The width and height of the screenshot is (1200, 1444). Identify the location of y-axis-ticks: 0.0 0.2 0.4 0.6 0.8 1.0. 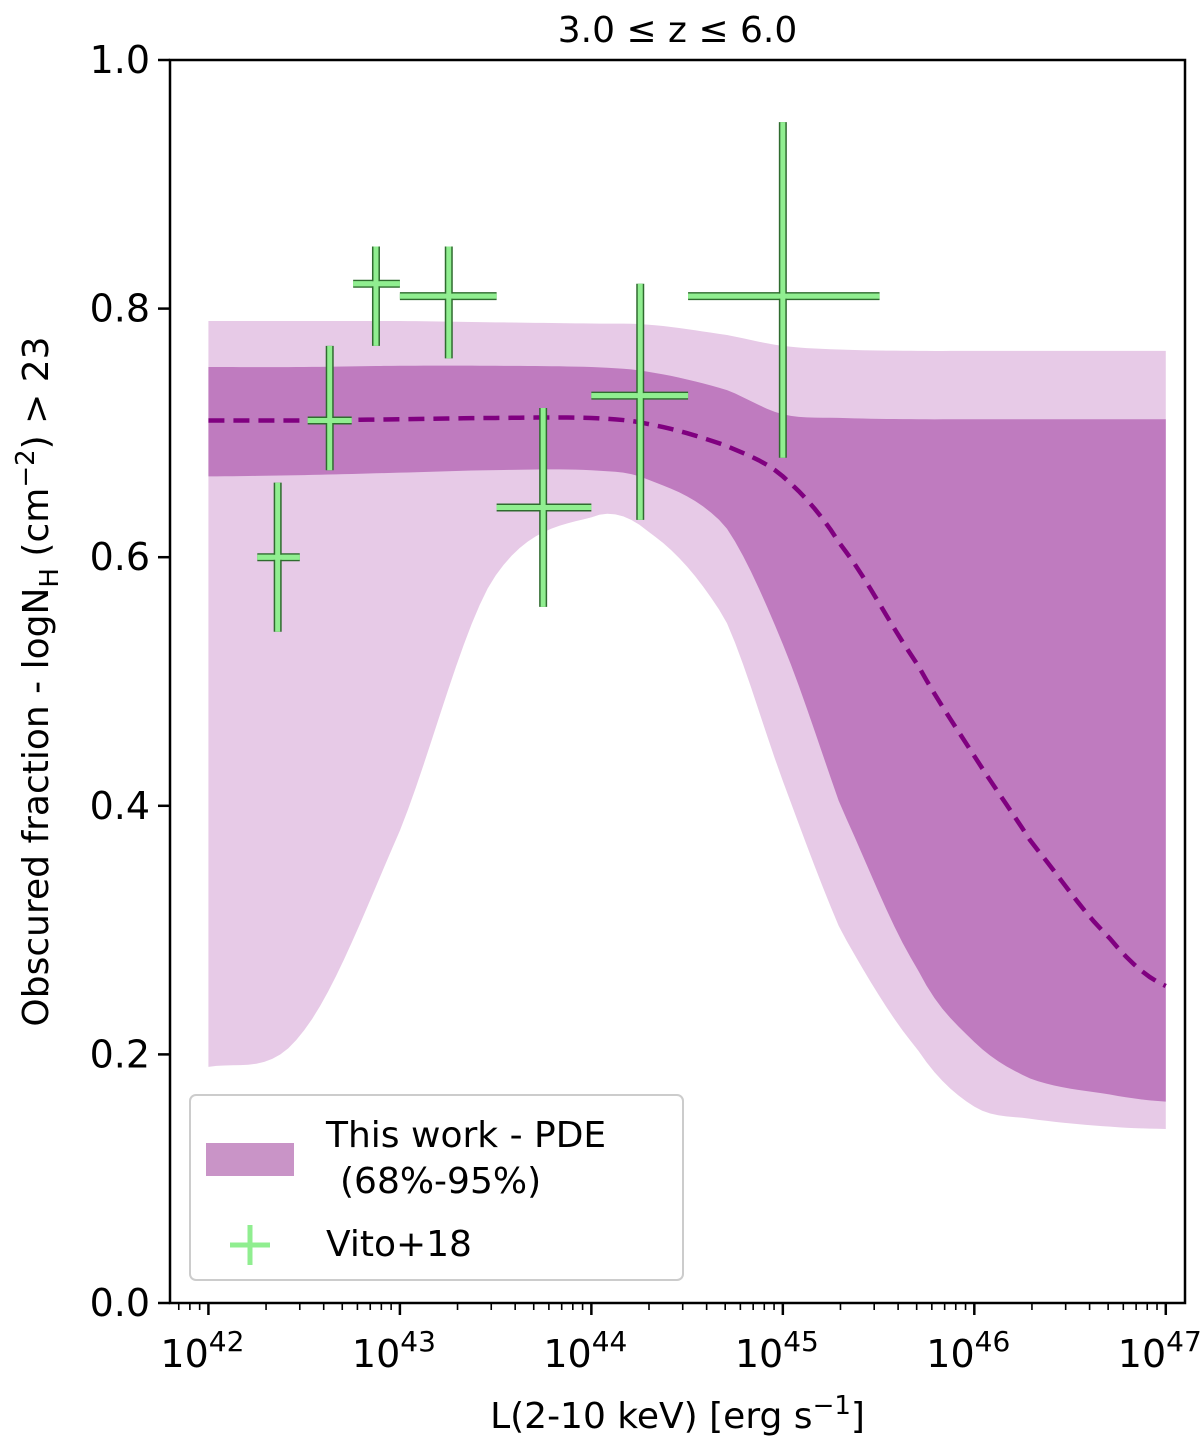
(130, 681).